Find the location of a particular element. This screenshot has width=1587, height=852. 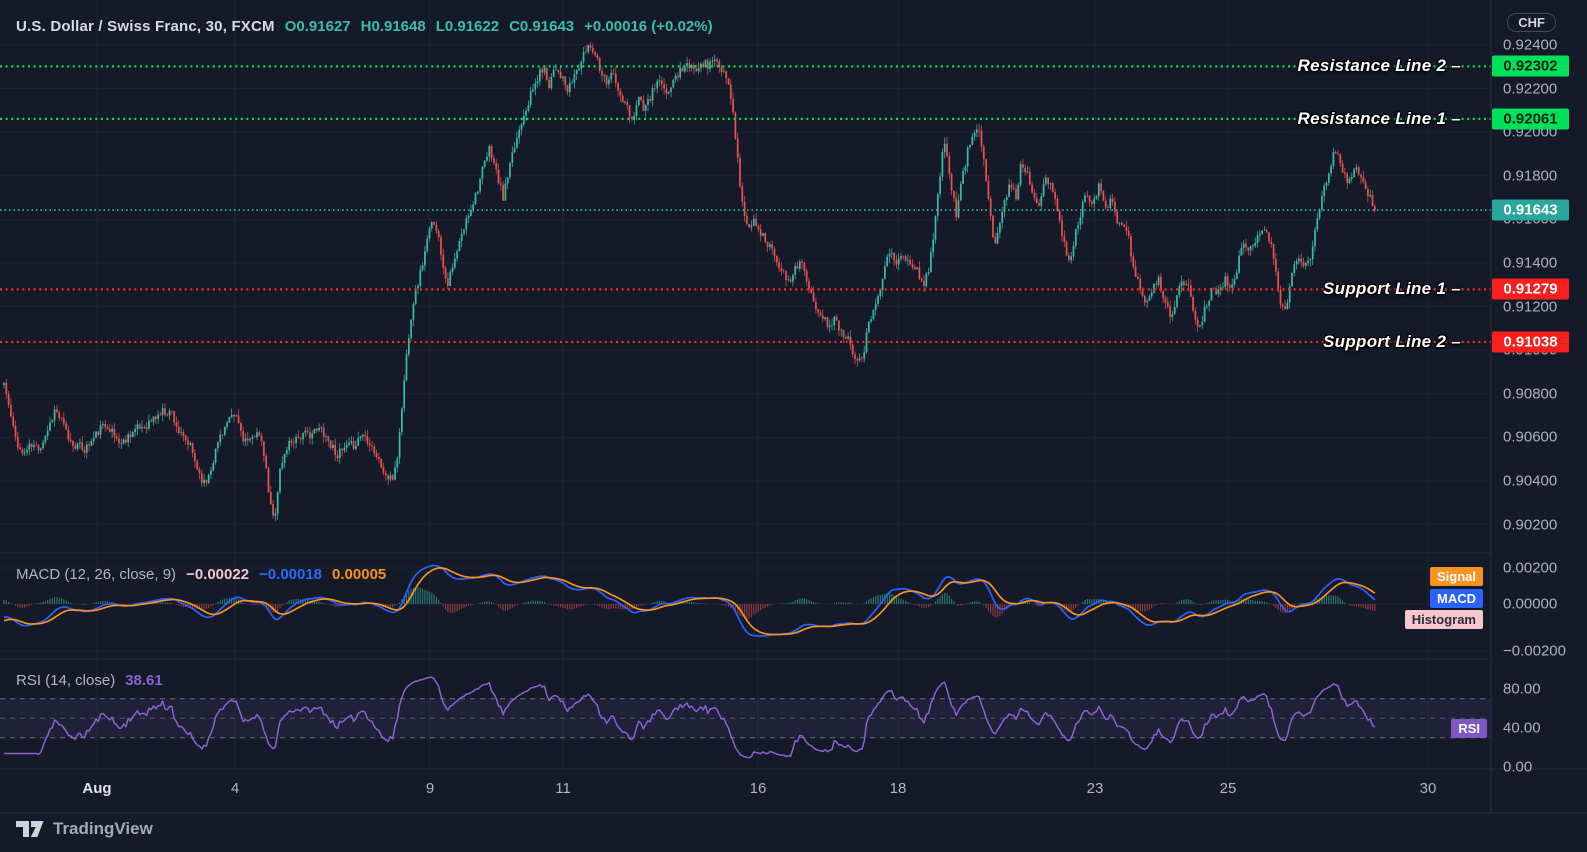

rsi-legend-title: RSI (14, close) is located at coordinates (66, 680).